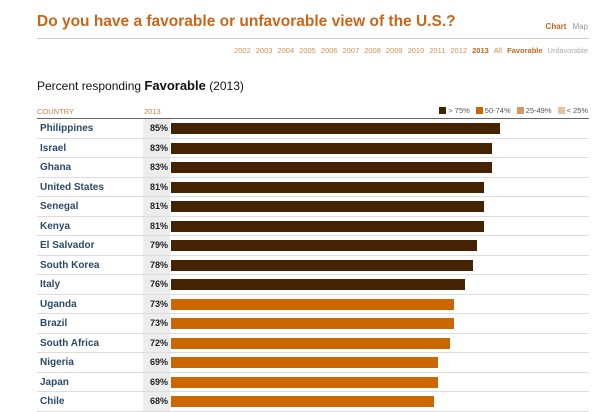 The height and width of the screenshot is (412, 600). Describe the element at coordinates (156, 128) in the screenshot. I see `value-label: 85%` at that location.